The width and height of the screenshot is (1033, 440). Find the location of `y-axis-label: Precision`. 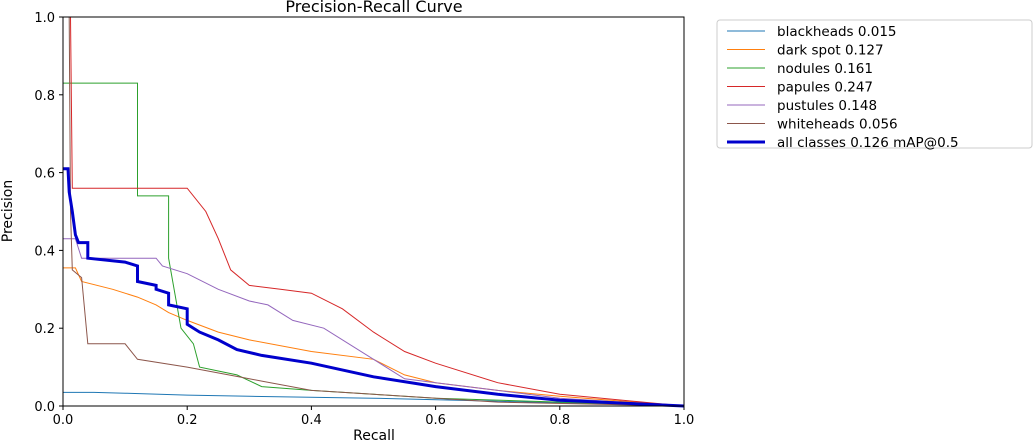

y-axis-label: Precision is located at coordinates (8, 211).